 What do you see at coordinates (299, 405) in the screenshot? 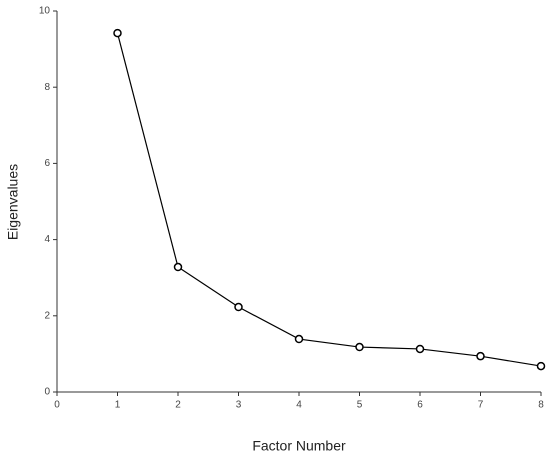
I see `x-tick-label: 4` at bounding box center [299, 405].